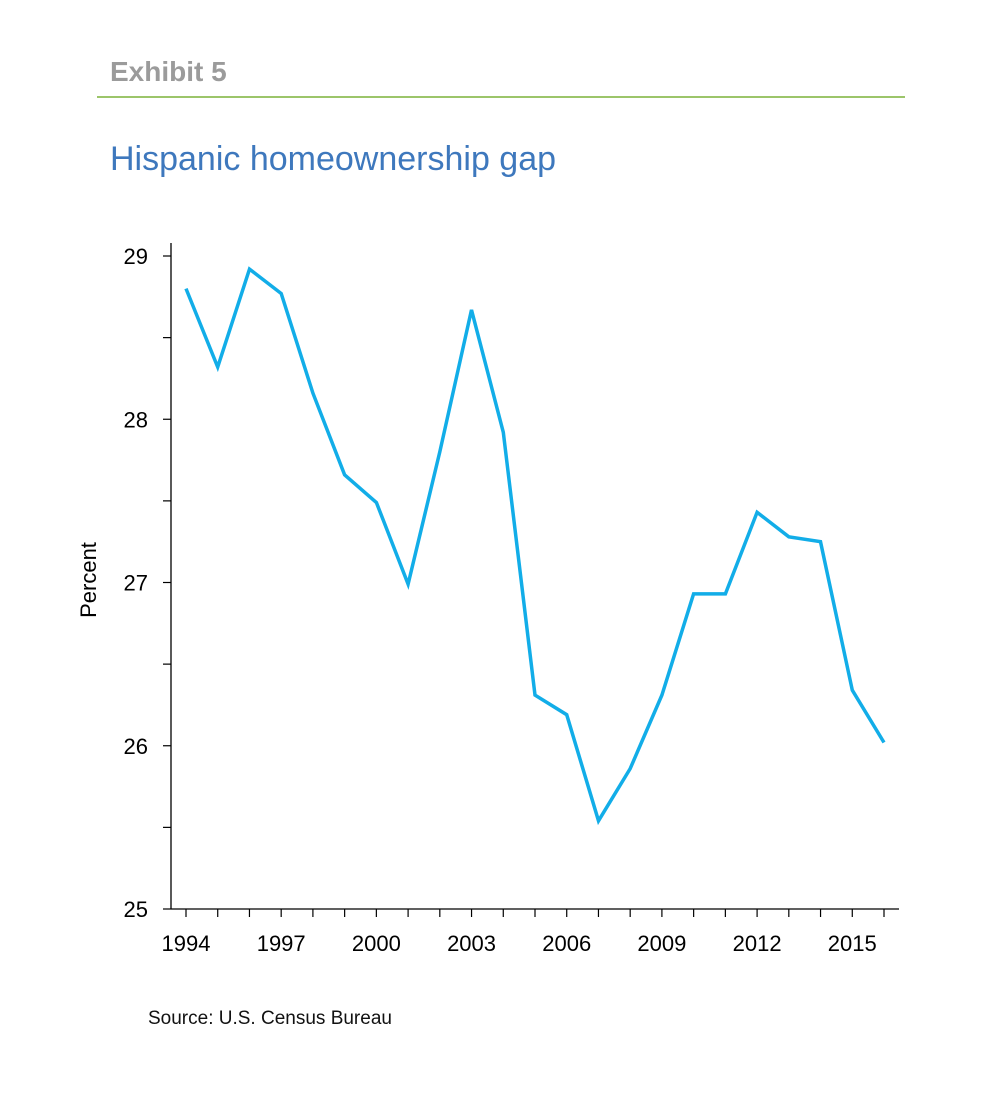 The height and width of the screenshot is (1119, 1000). I want to click on y-tick-label: 26, so click(136, 746).